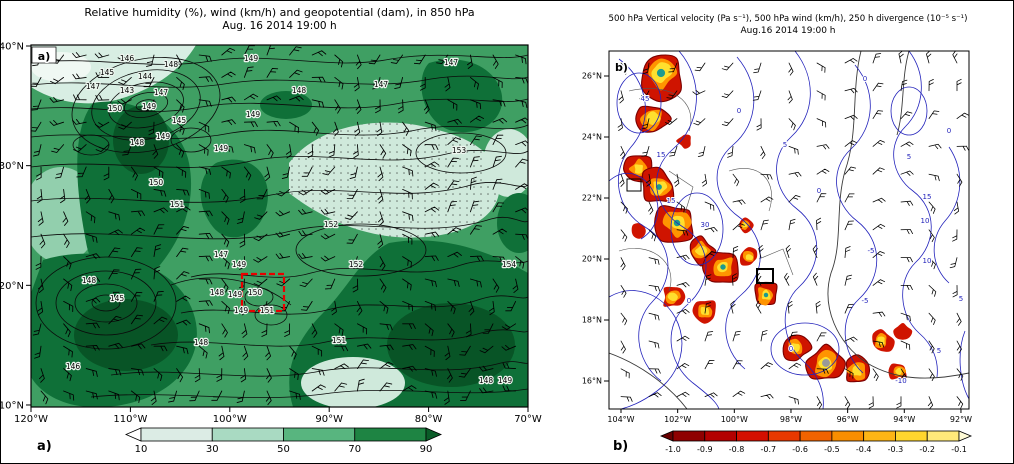 The image size is (1014, 464). I want to click on divergence-contour-label: 15, so click(927, 197).